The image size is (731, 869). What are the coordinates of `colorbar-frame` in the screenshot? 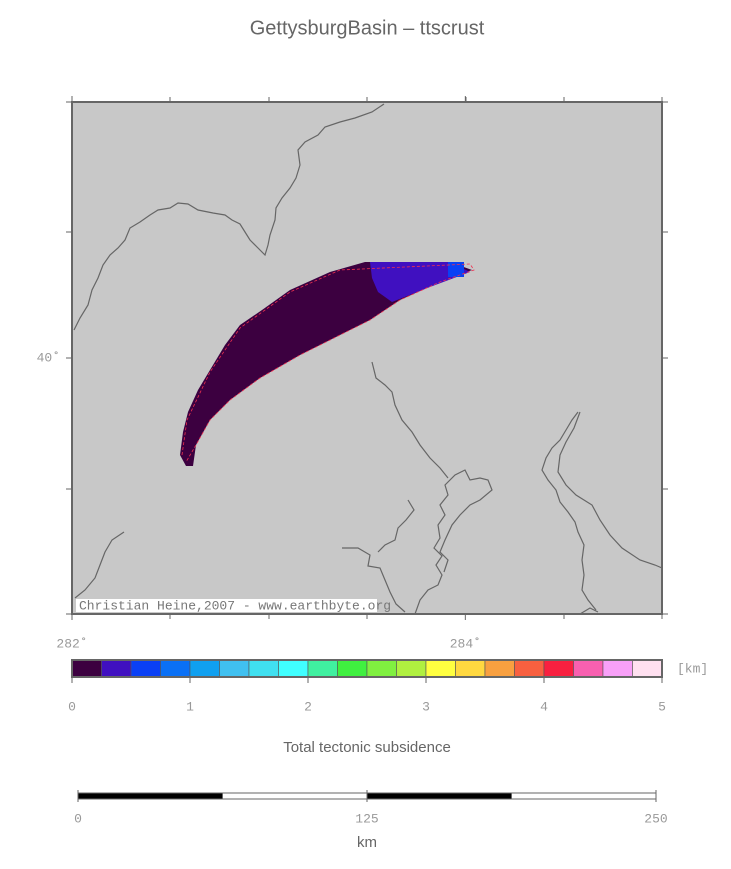 It's located at (367, 668).